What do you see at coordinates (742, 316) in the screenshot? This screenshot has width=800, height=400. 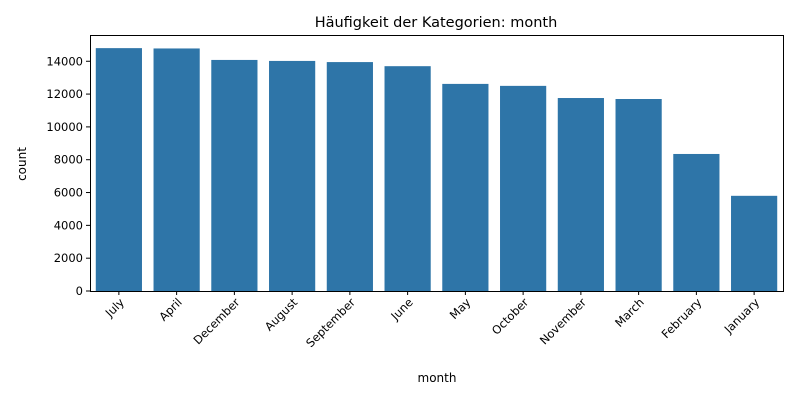 I see `x-tick-label-january: January` at bounding box center [742, 316].